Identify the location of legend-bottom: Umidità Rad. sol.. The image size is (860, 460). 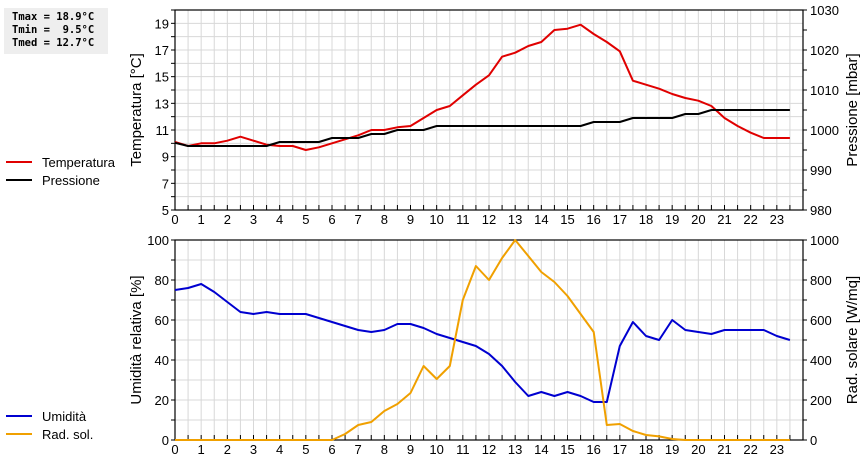
(49, 425).